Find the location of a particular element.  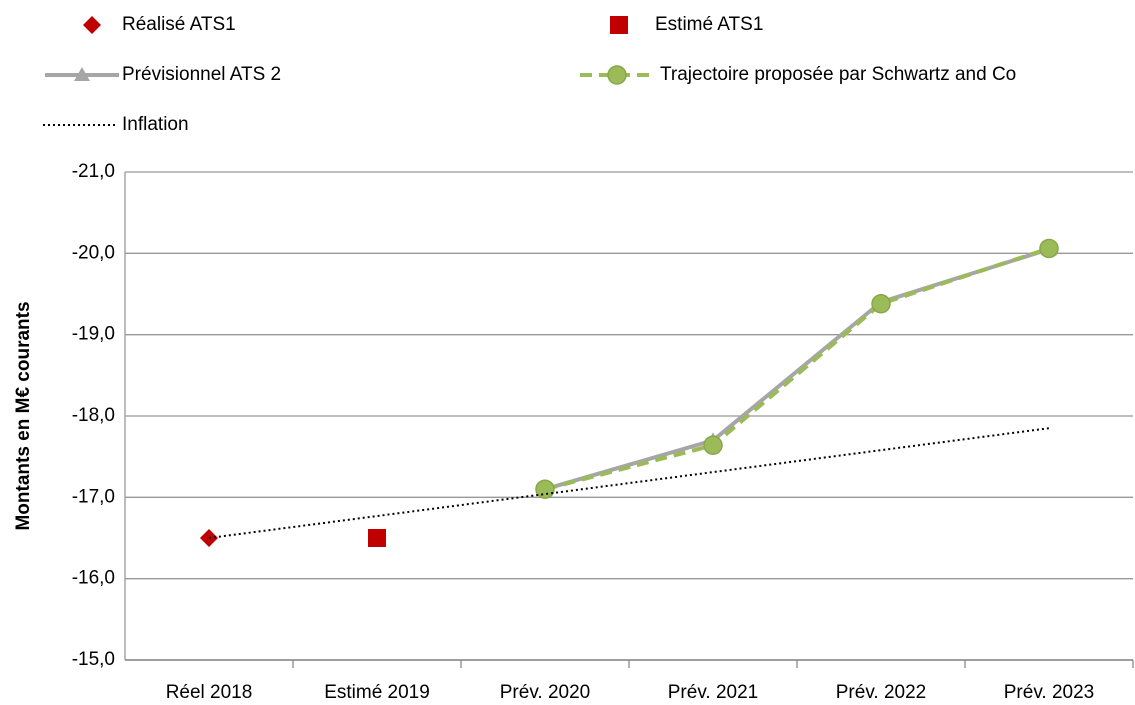

legend-label: Inflation is located at coordinates (155, 124).